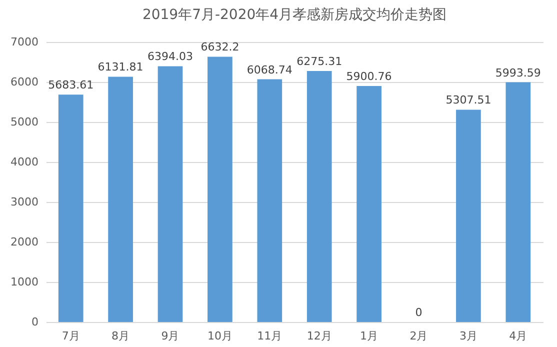 This screenshot has width=557, height=347. What do you see at coordinates (24, 242) in the screenshot?
I see `y-tick-label: 2000` at bounding box center [24, 242].